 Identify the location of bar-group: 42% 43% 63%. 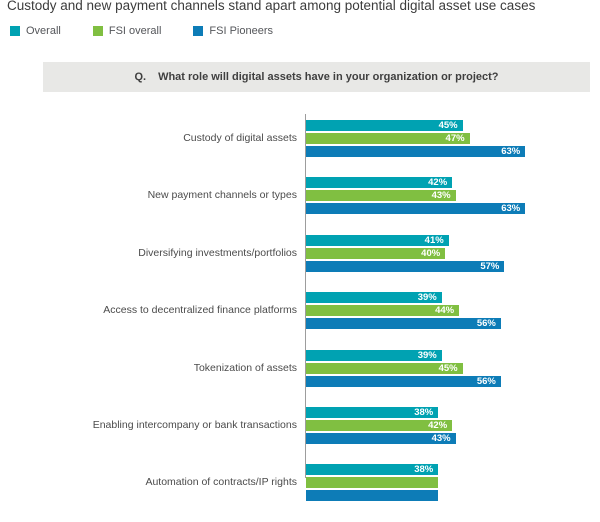
(416, 196).